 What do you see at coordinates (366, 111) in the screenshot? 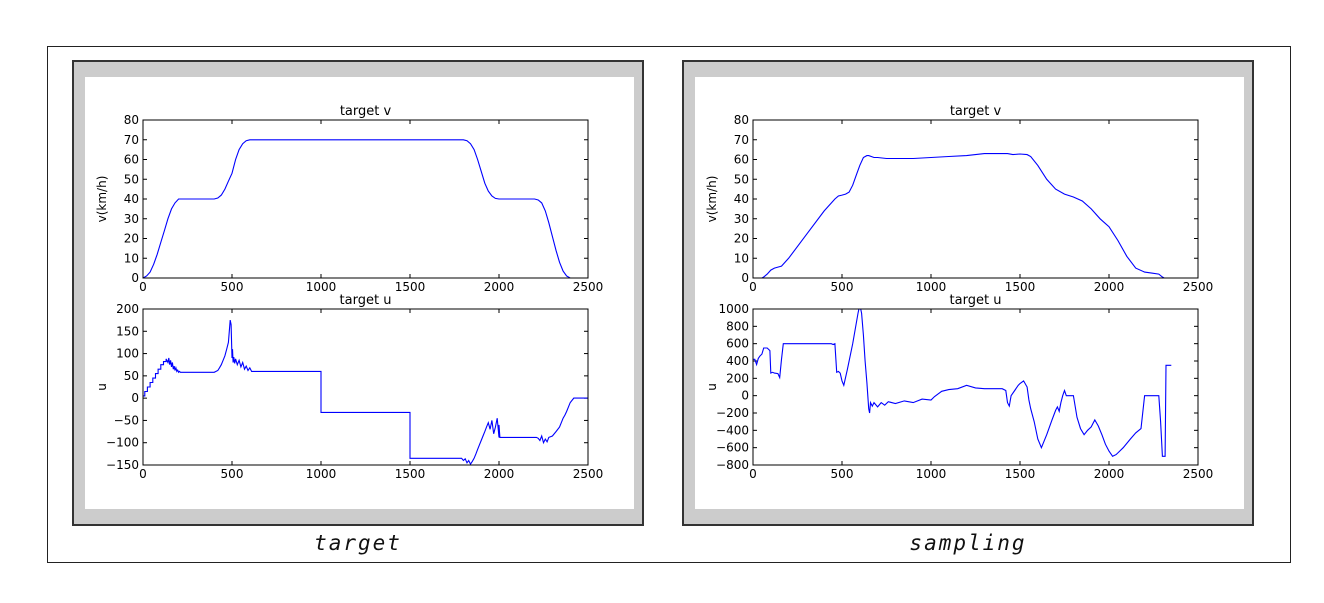
I see `chart-1-title: target v` at bounding box center [366, 111].